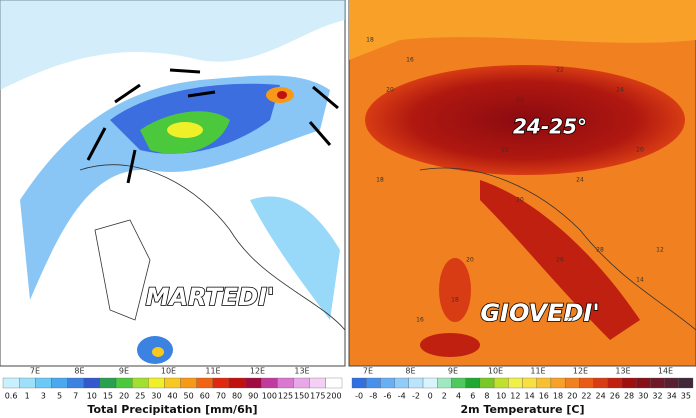 The image size is (696, 418). Describe the element at coordinates (237, 396) in the screenshot. I see `colorbar-label: 80` at that location.